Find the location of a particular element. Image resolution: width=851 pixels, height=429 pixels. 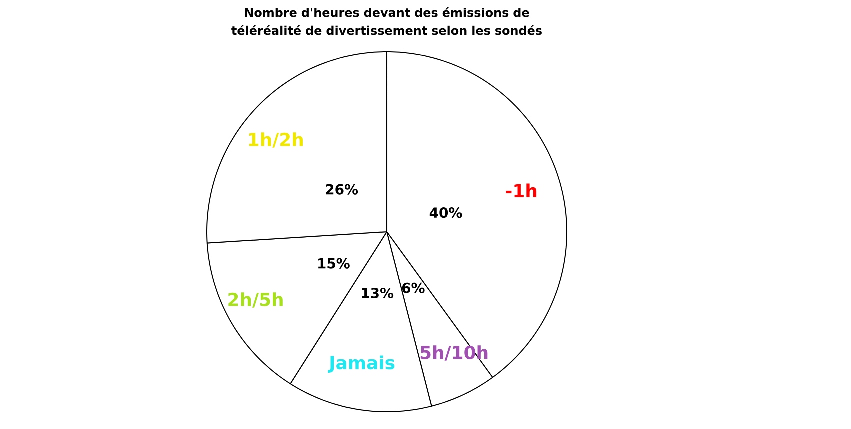

slice-label: -1h is located at coordinates (521, 191).